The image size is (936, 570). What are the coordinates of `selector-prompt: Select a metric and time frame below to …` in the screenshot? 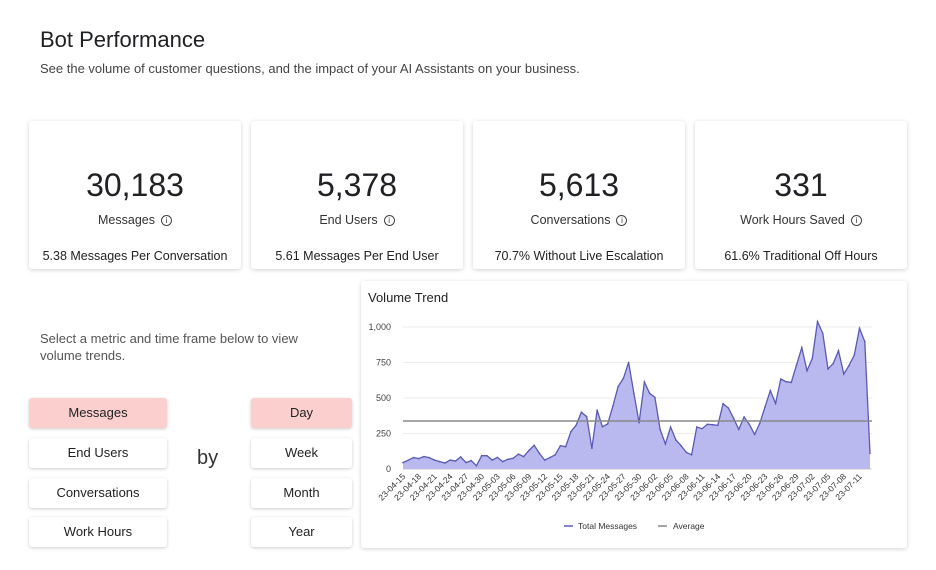 It's located at (169, 347).